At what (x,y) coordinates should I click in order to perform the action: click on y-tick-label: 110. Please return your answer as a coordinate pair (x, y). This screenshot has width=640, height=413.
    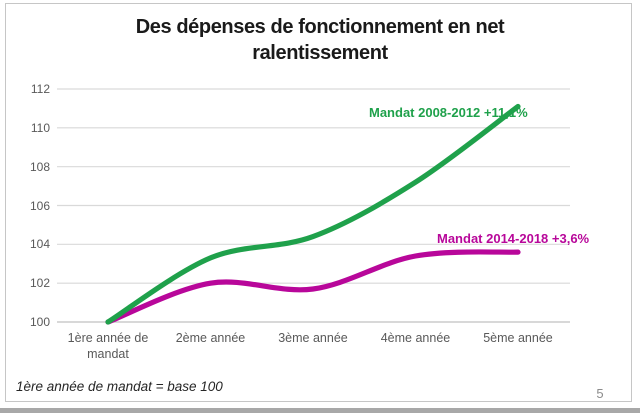
    Looking at the image, I should click on (40, 127).